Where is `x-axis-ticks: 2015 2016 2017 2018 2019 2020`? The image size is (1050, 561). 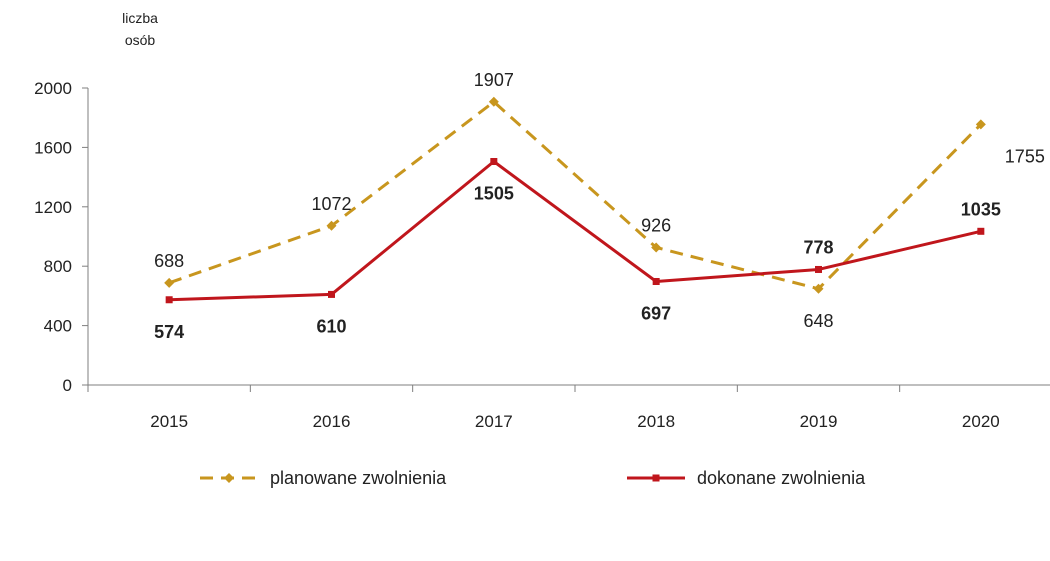
x-axis-ticks: 2015 2016 2017 2018 2019 2020 is located at coordinates (543, 408).